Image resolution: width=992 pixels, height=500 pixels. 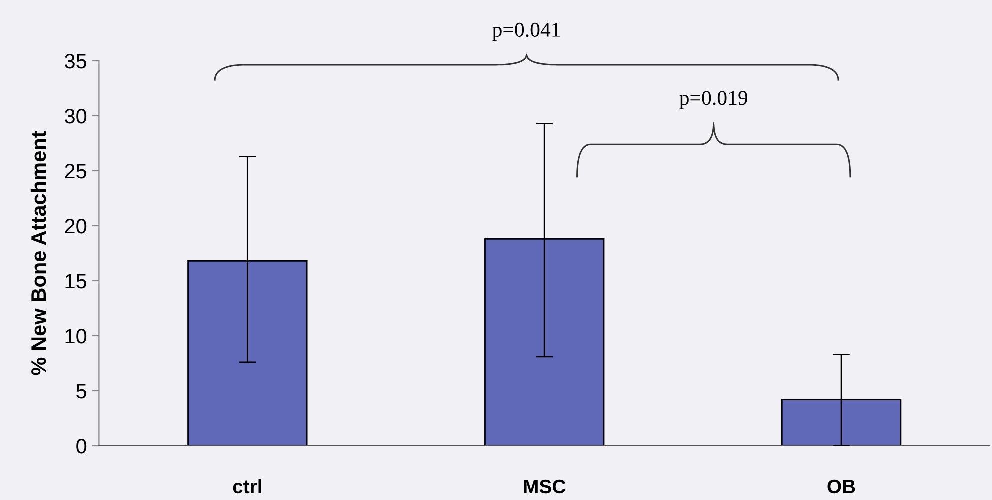 I want to click on y-tick-label: 15, so click(x=76, y=281).